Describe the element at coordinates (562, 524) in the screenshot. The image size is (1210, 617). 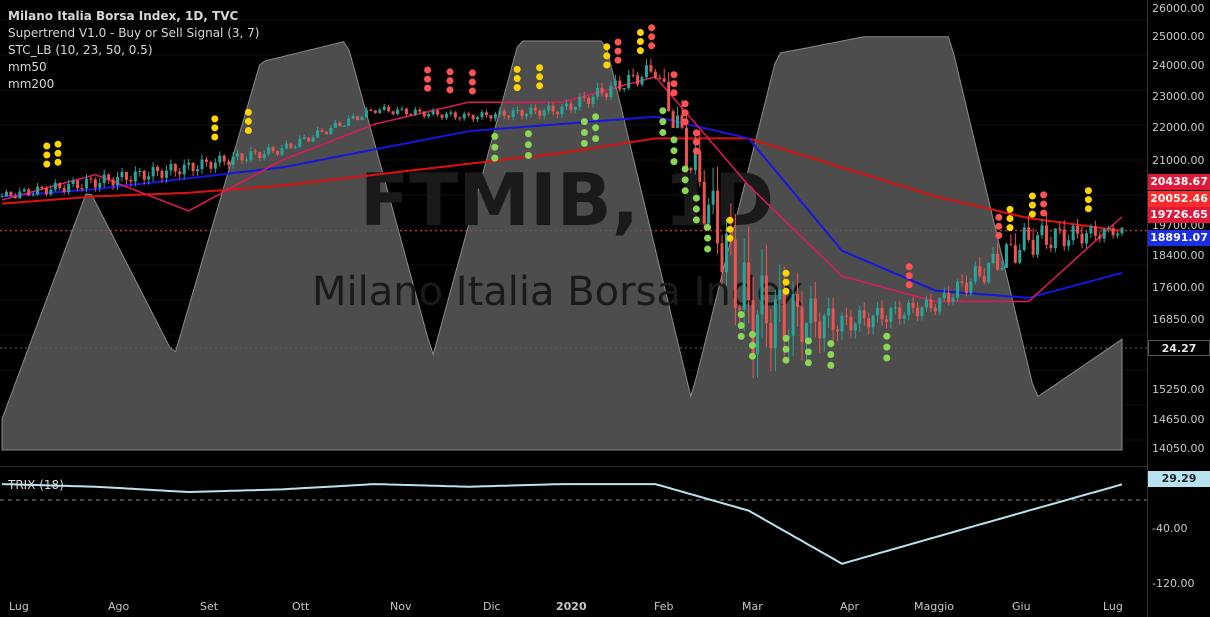
I see `trix-line` at that location.